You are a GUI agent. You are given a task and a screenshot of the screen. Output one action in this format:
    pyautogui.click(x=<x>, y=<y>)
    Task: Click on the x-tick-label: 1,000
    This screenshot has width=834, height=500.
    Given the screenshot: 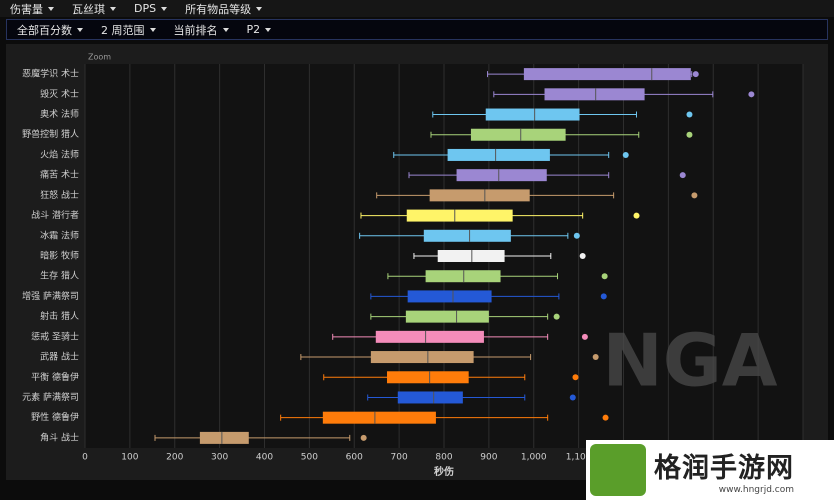 What is the action you would take?
    pyautogui.click(x=534, y=458)
    